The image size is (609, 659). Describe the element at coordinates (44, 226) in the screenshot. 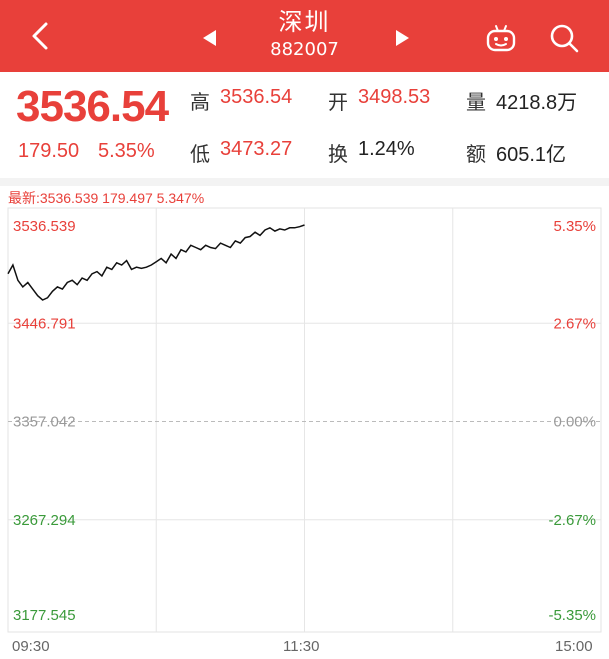

I see `y-tick-label-left: 3536.539` at that location.